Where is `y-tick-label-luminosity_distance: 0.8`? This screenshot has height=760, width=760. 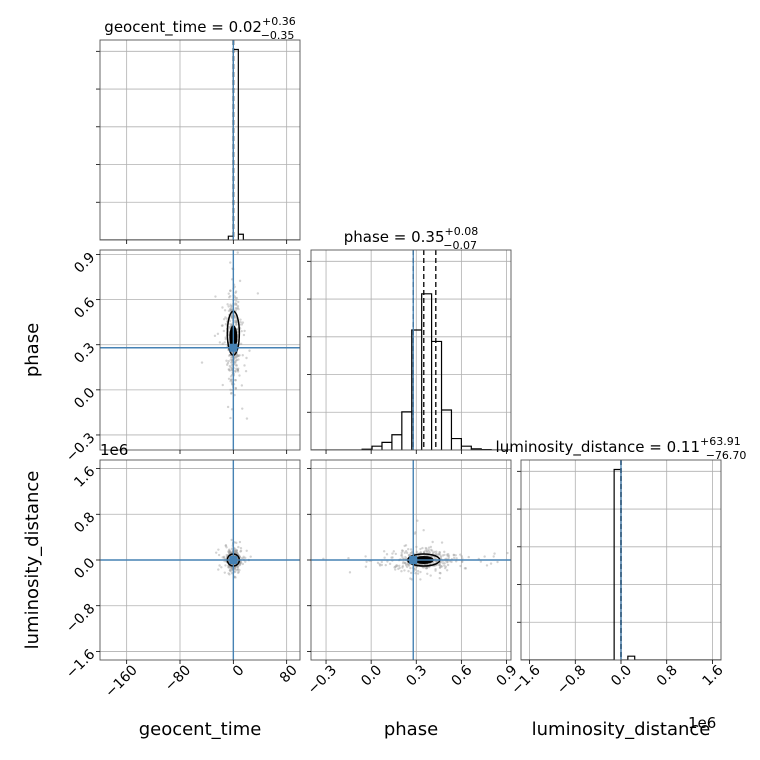 y-tick-label-luminosity_distance: 0.8 is located at coordinates (84, 522).